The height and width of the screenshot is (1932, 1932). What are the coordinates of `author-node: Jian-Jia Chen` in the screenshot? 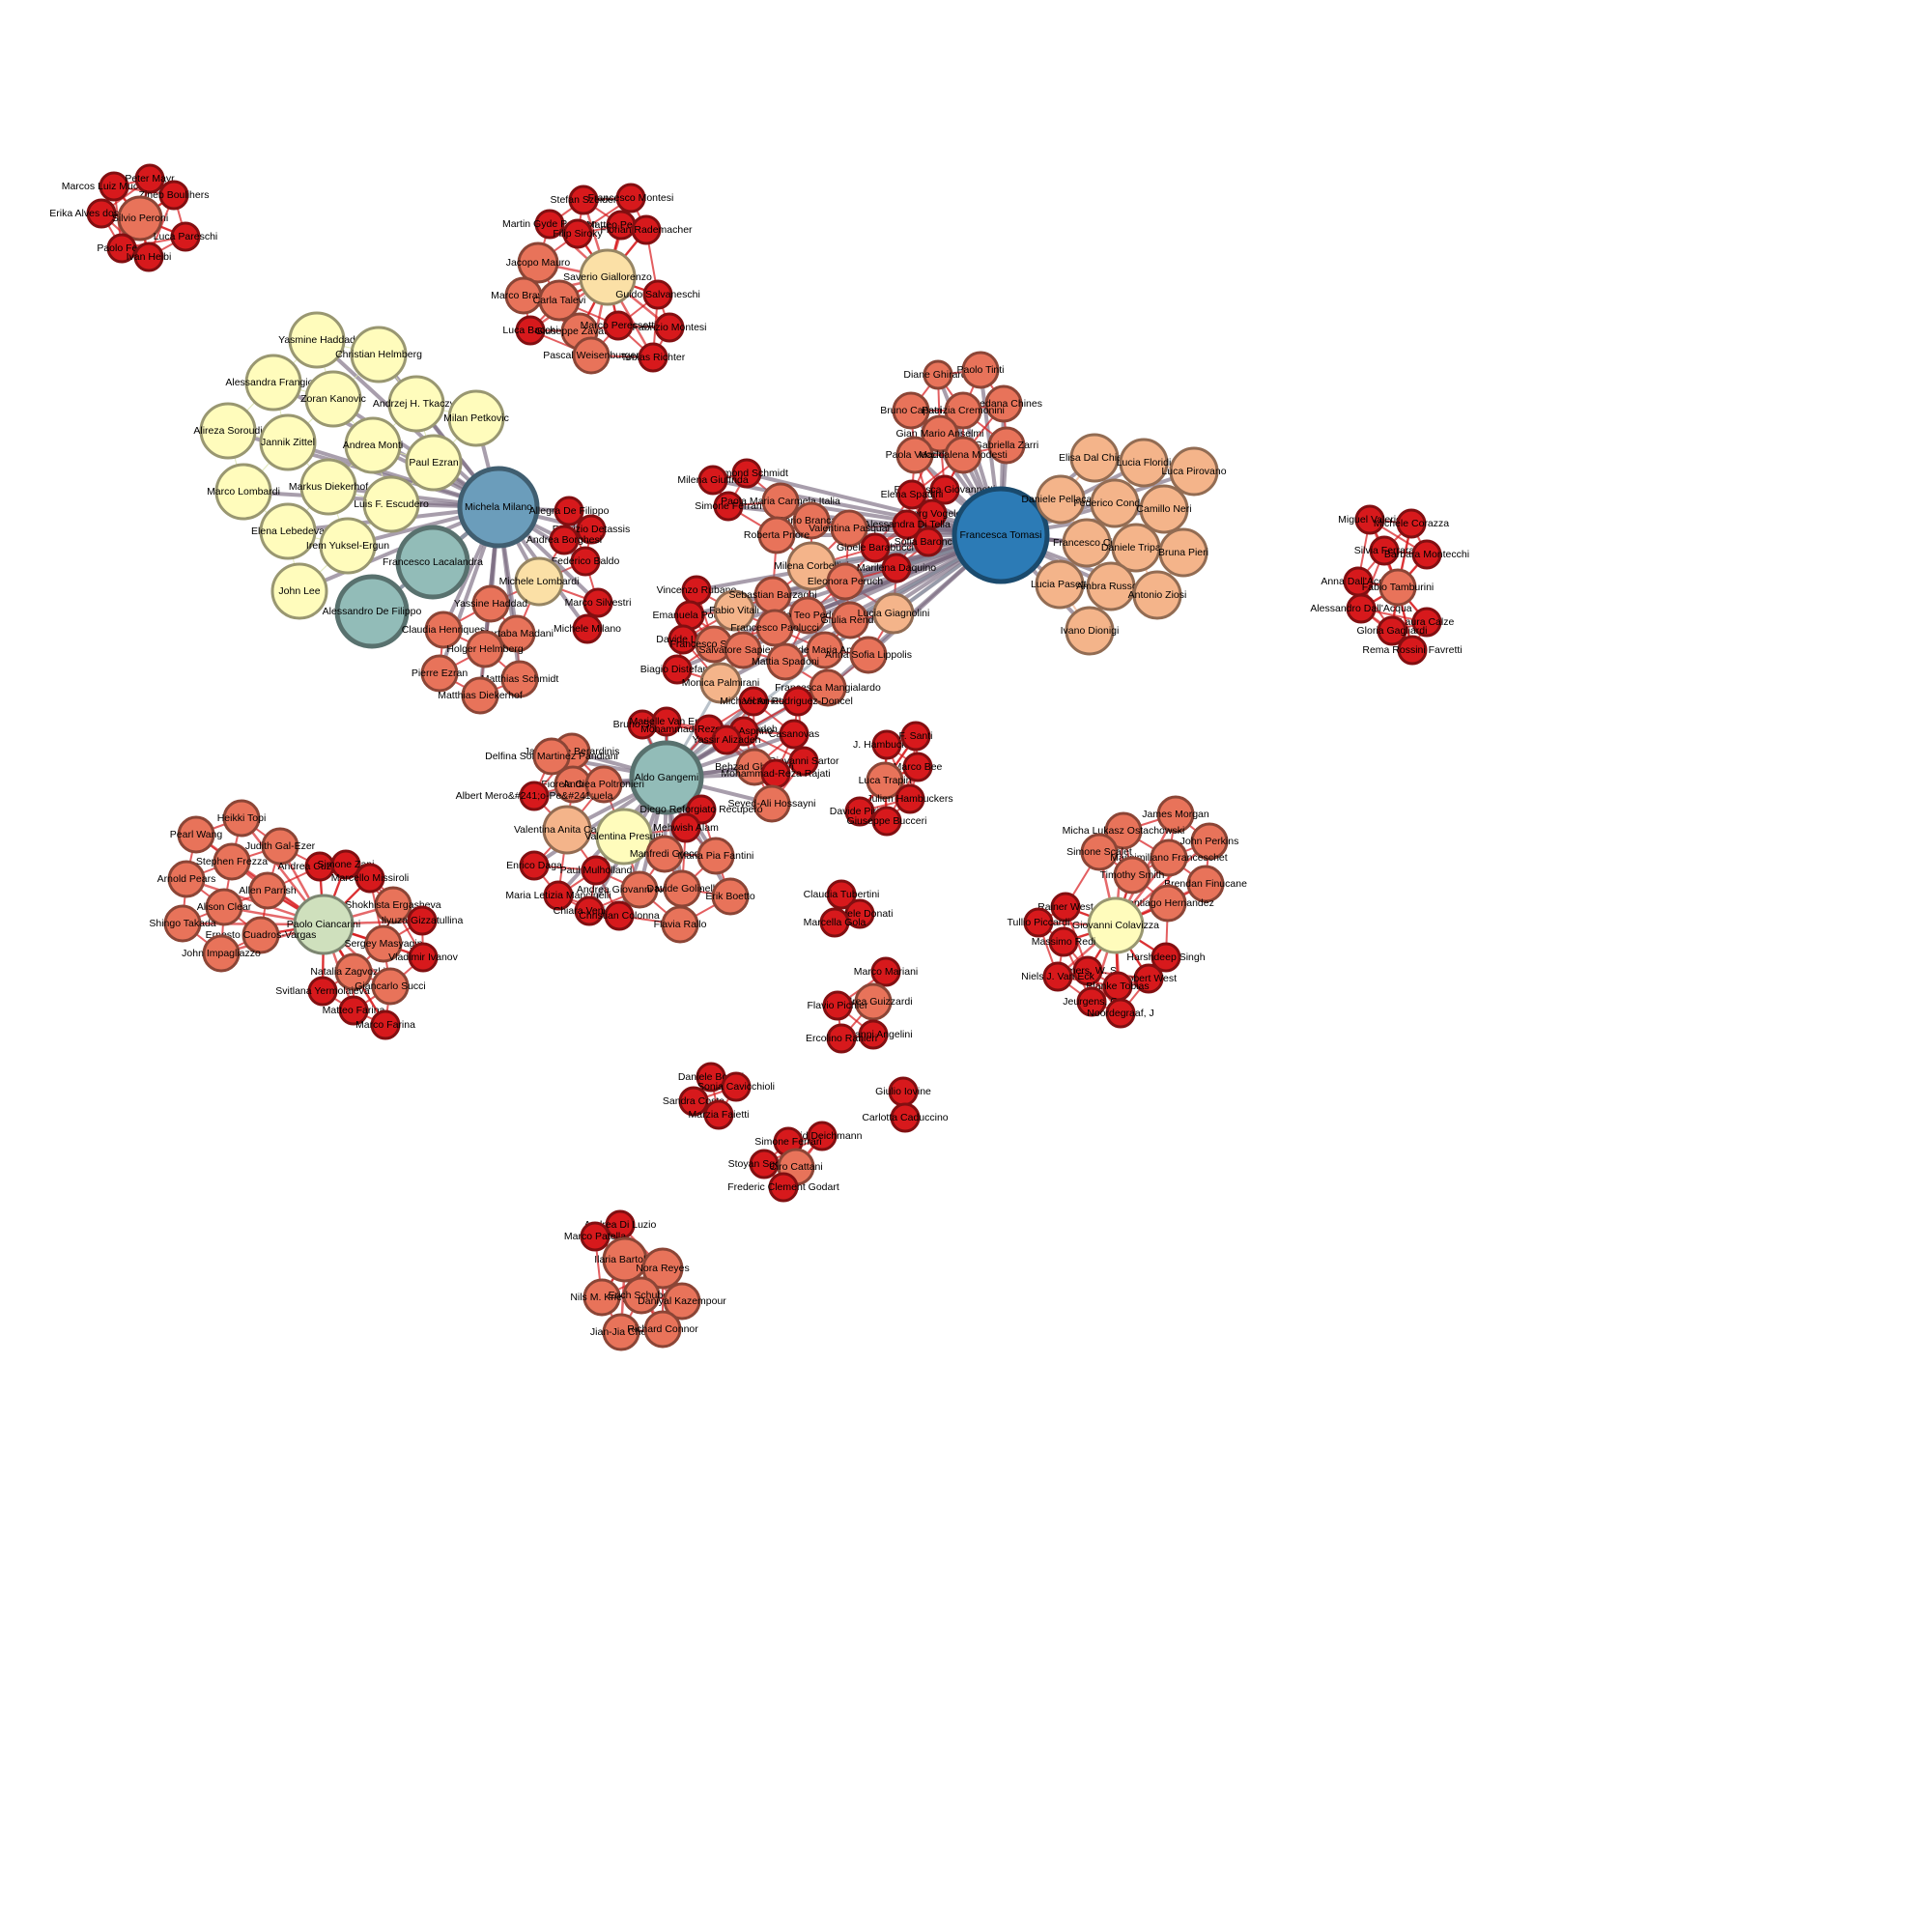 It's located at (621, 1332).